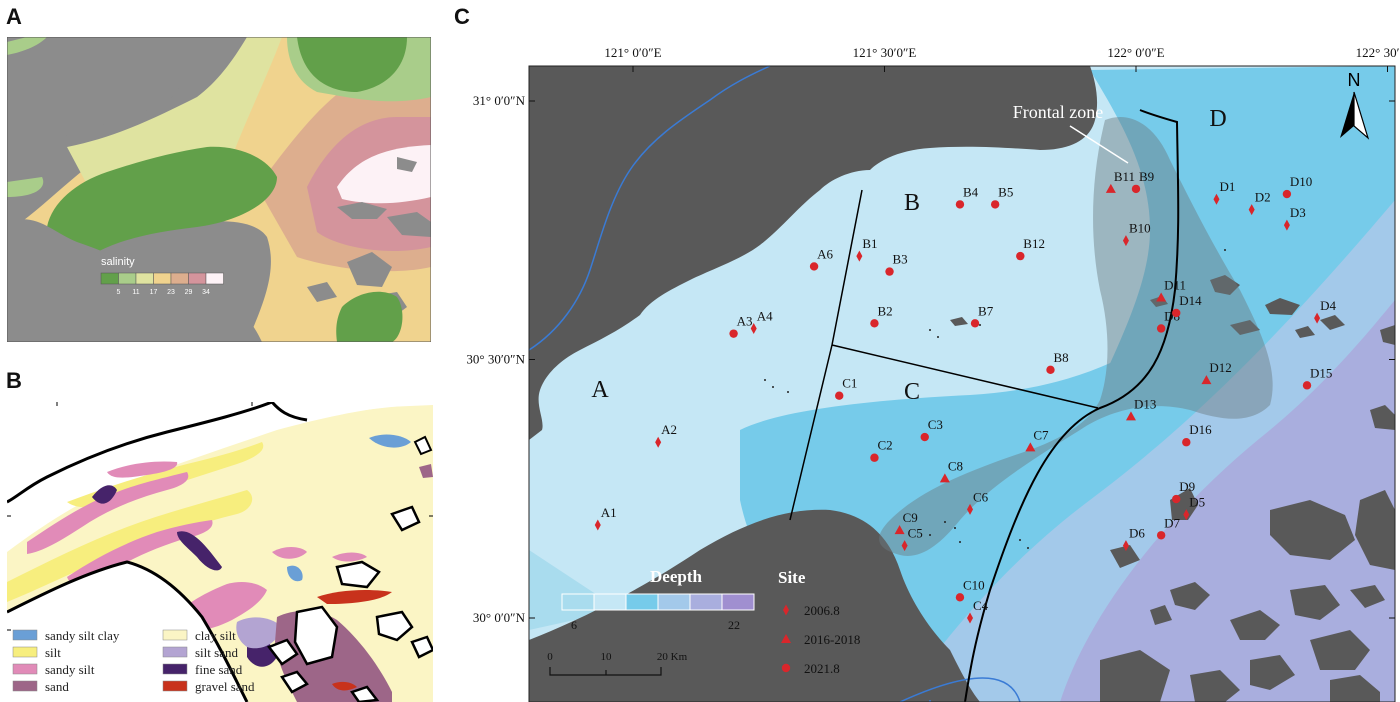 The image size is (1400, 702). What do you see at coordinates (1145, 403) in the screenshot?
I see `site-label-d13: D13` at bounding box center [1145, 403].